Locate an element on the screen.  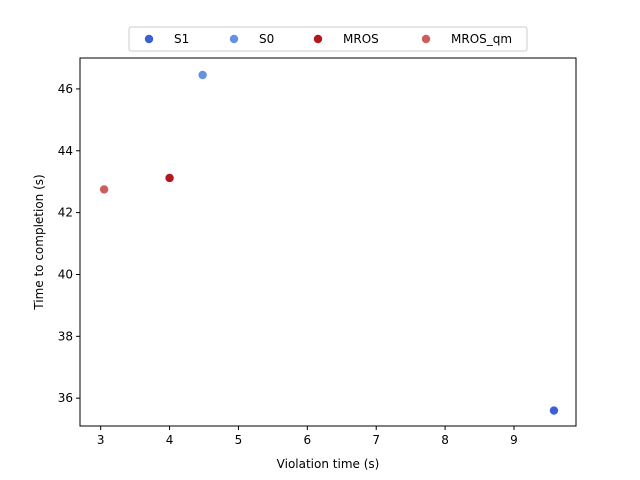
x-axis-label: Violation time (s) is located at coordinates (328, 464).